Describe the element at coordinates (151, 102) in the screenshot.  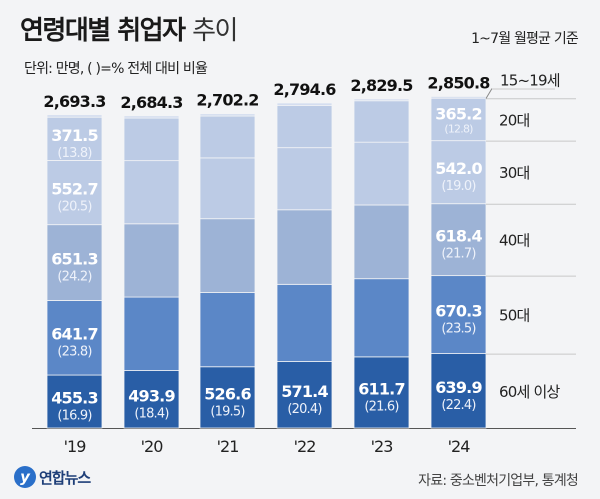
I see `bar-total-label: 2,684.3` at that location.